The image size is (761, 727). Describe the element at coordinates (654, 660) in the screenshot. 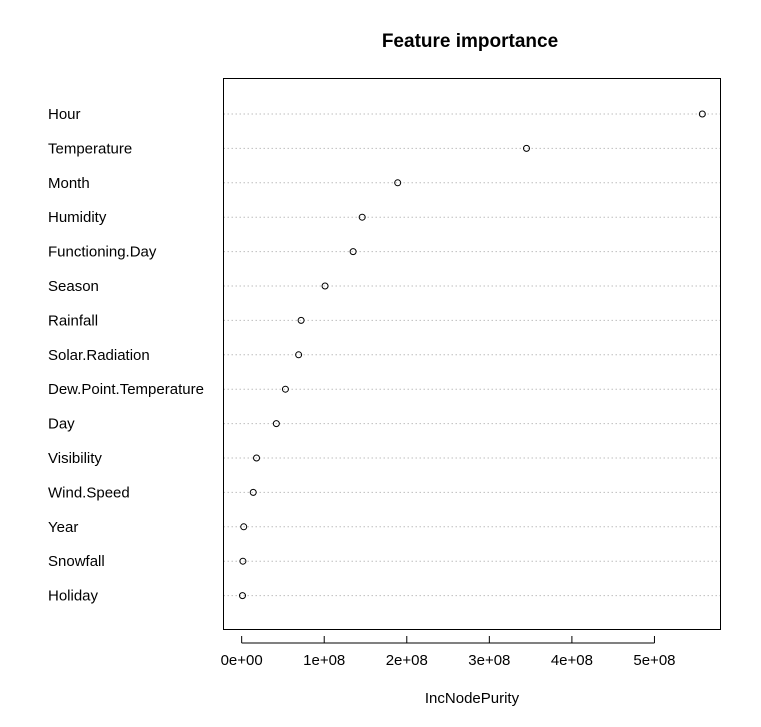

I see `x-tick-label: 5e+08` at that location.